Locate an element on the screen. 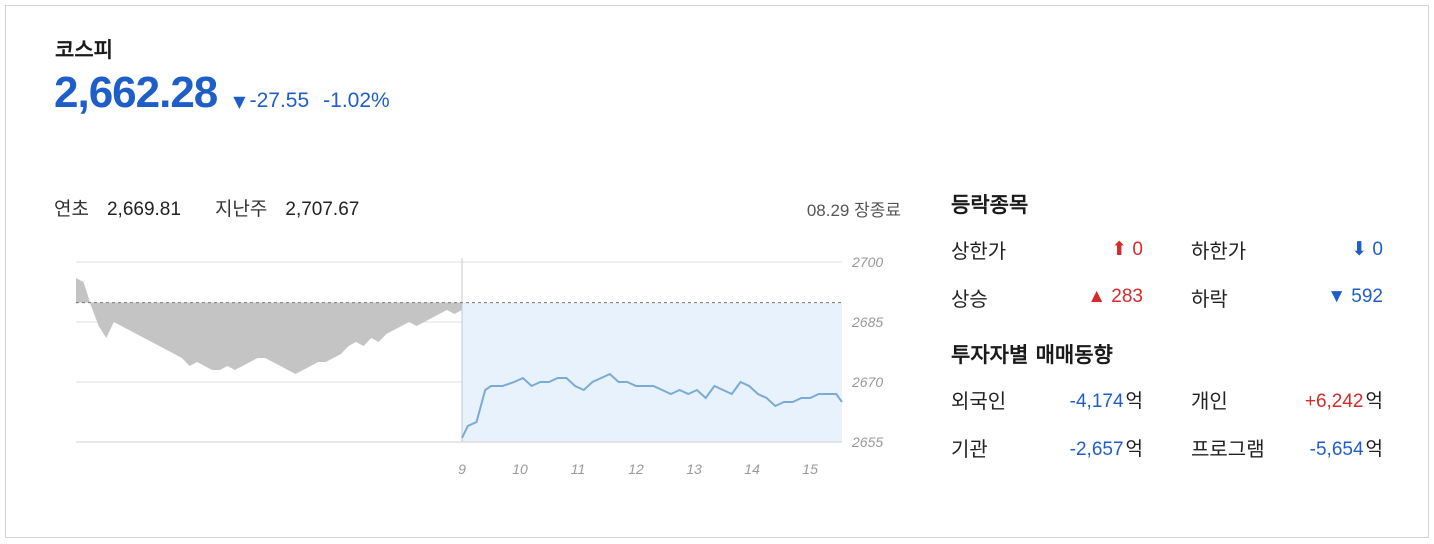  y-tick-label: 2700 is located at coordinates (867, 262).